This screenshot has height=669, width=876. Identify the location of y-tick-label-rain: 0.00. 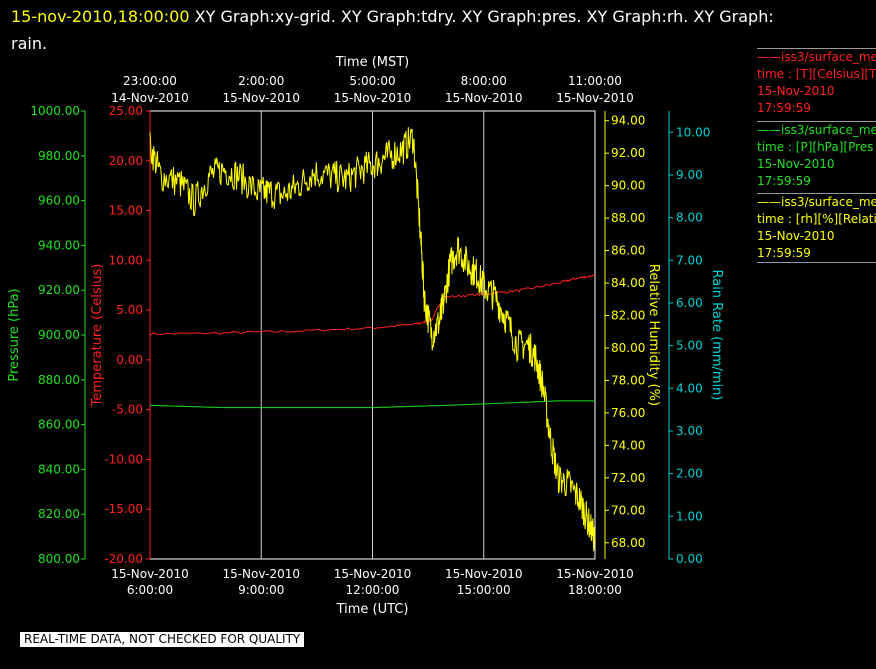
(689, 559).